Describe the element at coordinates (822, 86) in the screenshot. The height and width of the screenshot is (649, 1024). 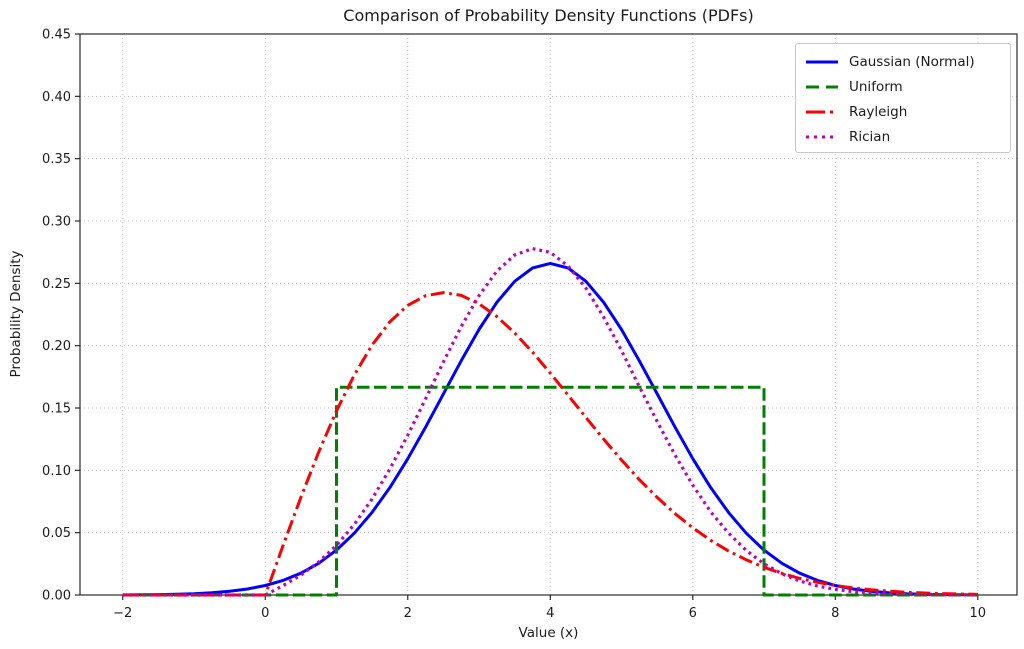
I see `legend-line-sample-uniform` at that location.